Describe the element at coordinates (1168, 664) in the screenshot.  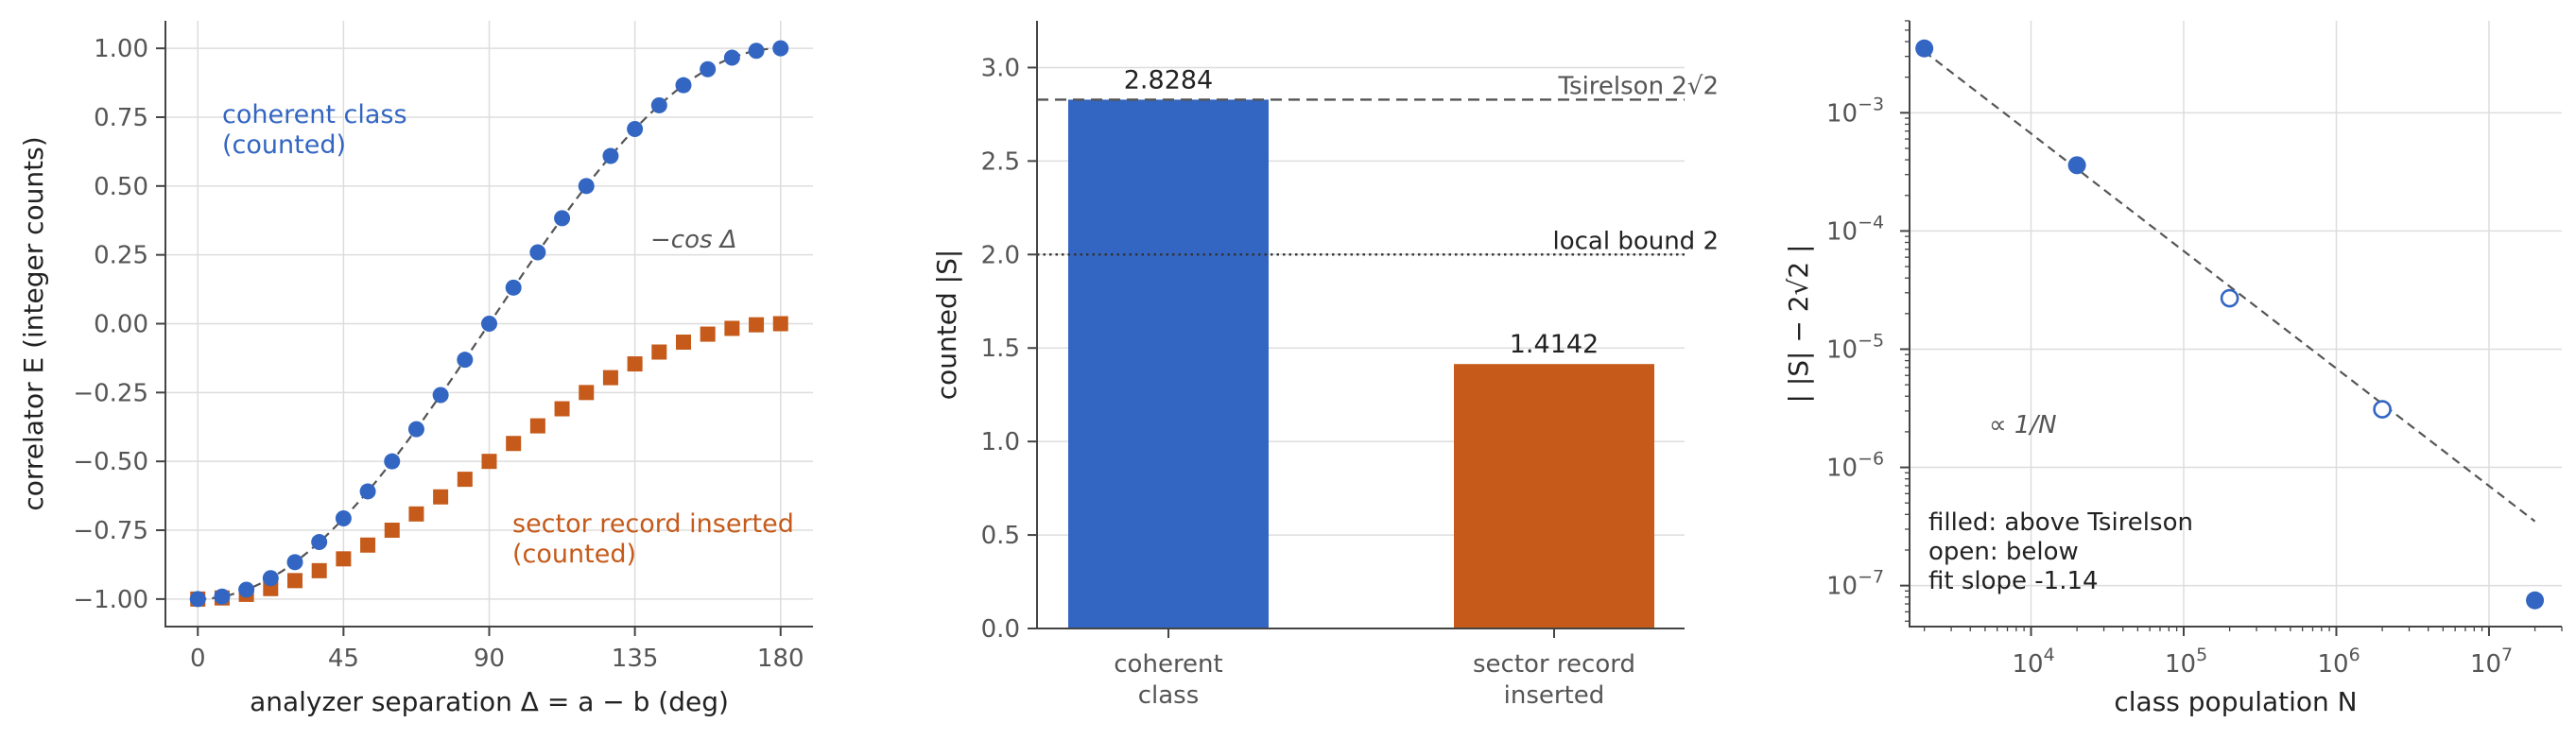
I see `category-label: coherent` at that location.